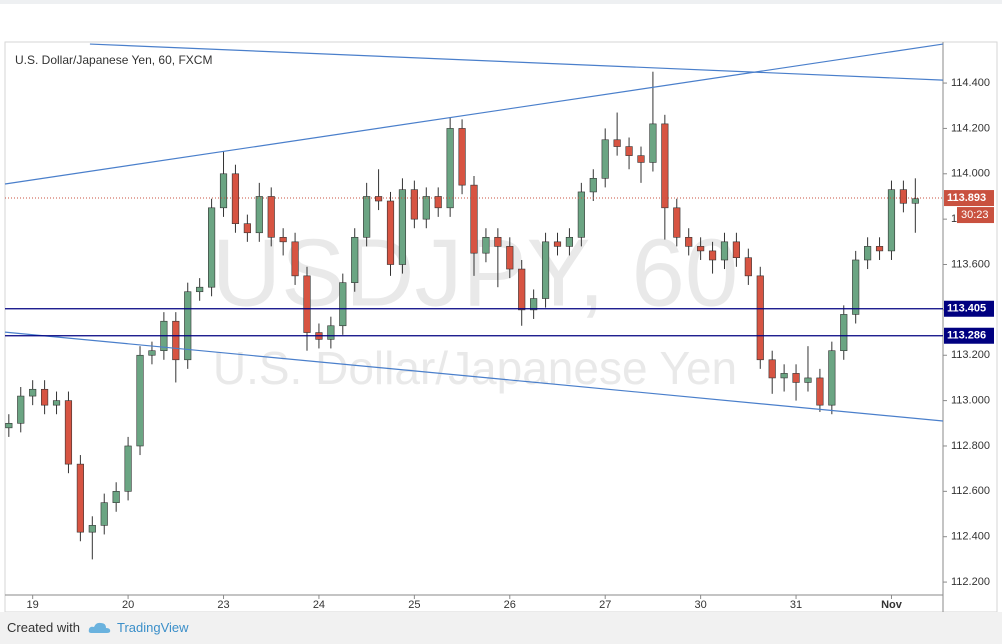 This screenshot has width=1002, height=644. I want to click on level-label-box, so click(969, 335).